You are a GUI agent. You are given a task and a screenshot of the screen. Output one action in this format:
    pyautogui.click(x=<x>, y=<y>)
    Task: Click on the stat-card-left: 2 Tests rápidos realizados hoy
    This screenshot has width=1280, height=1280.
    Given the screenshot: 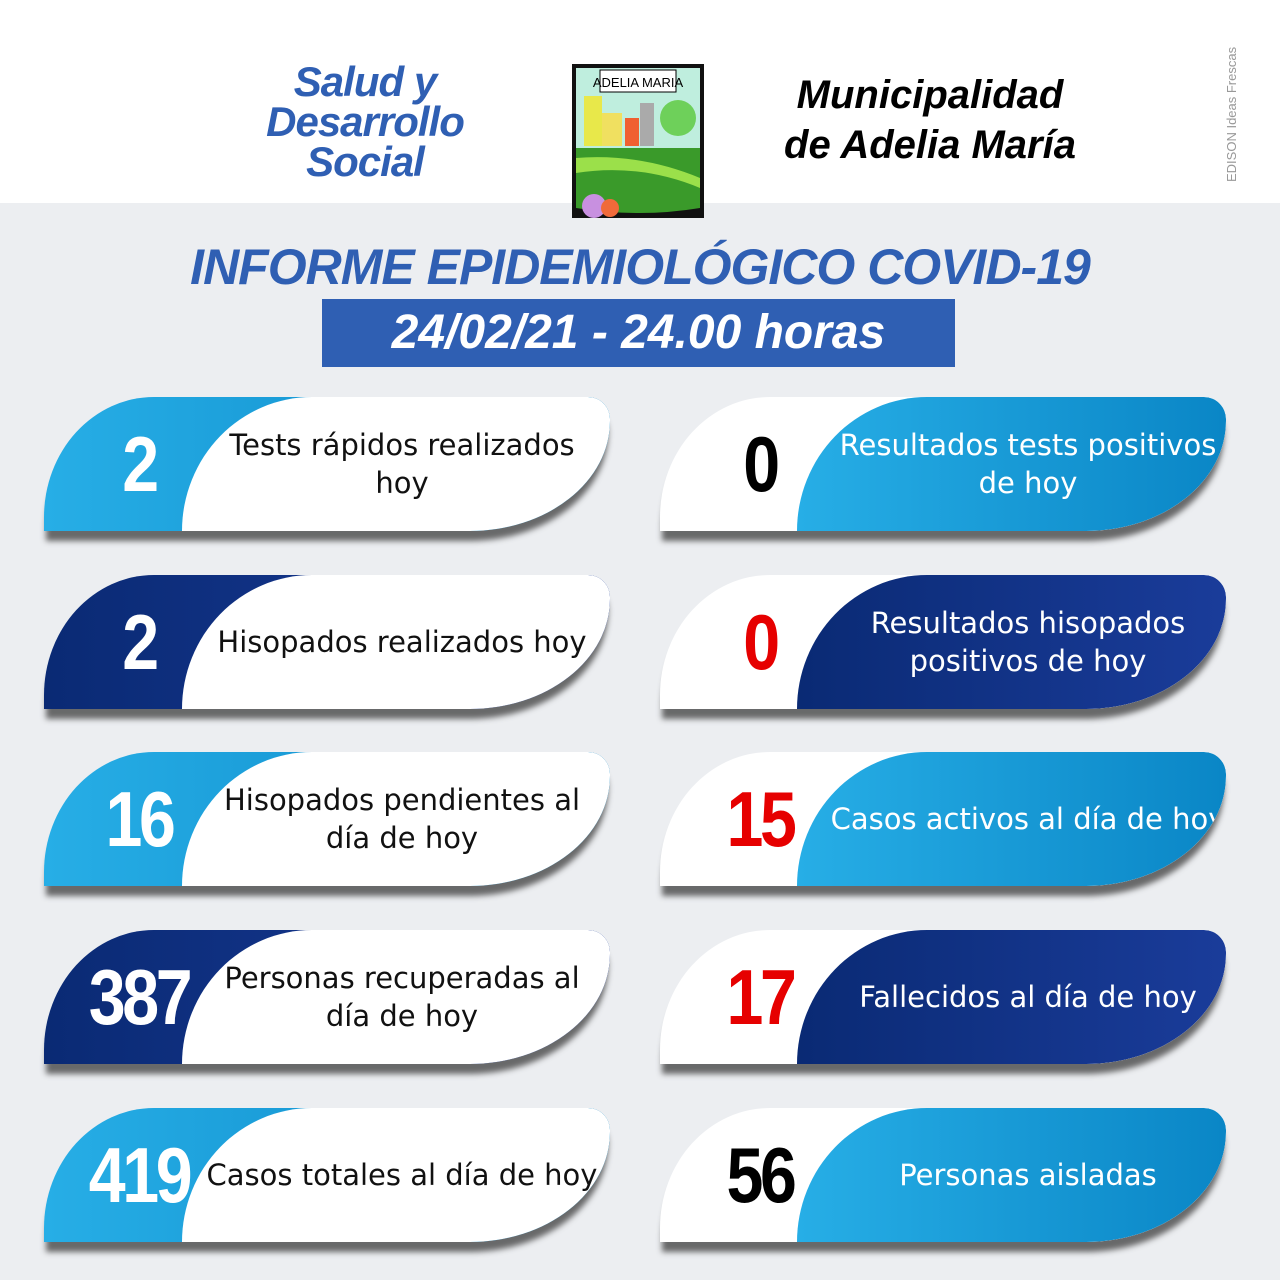 What is the action you would take?
    pyautogui.click(x=327, y=464)
    